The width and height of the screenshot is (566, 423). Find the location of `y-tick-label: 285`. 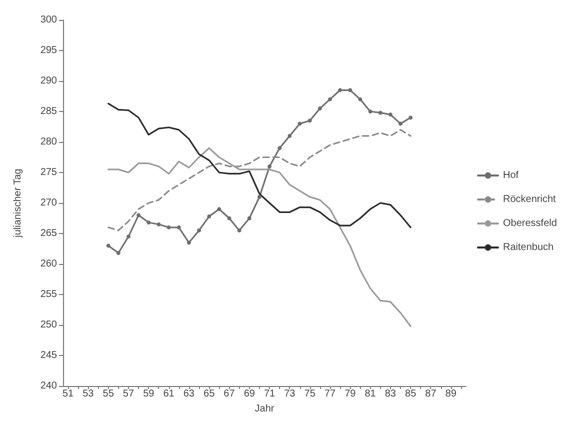

y-tick-label: 285 is located at coordinates (49, 111).